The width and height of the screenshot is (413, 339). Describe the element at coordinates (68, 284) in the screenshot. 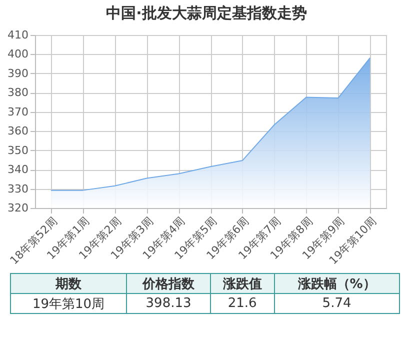

I see `text: 期数` at that location.